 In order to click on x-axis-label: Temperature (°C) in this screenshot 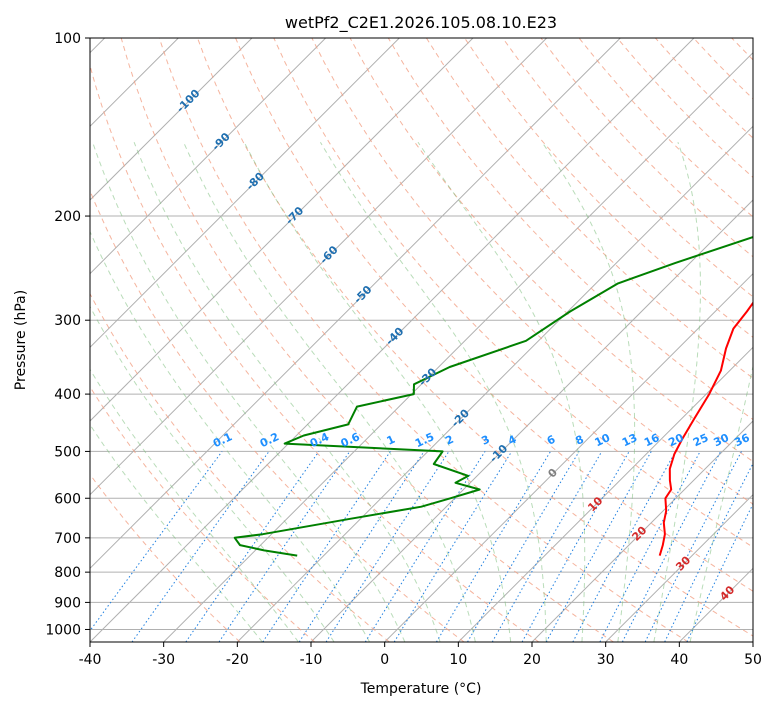, I will do `click(421, 689)`.